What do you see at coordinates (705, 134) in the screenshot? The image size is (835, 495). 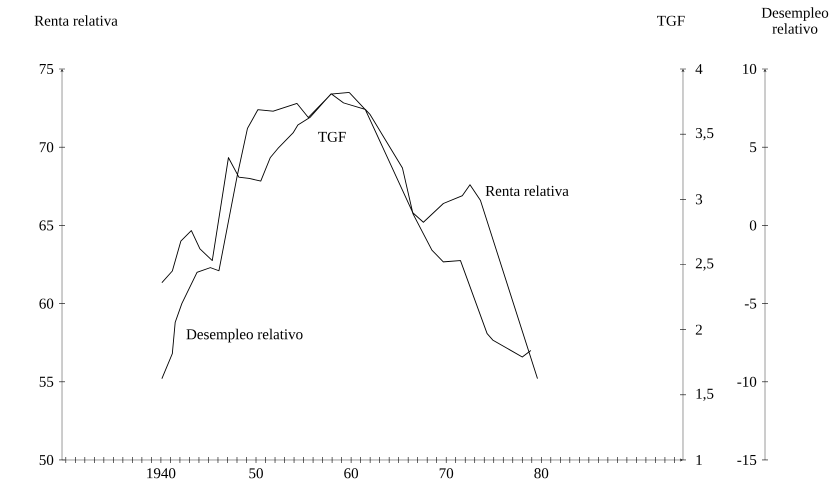 I see `y2-tick-label: 3,5` at bounding box center [705, 134].